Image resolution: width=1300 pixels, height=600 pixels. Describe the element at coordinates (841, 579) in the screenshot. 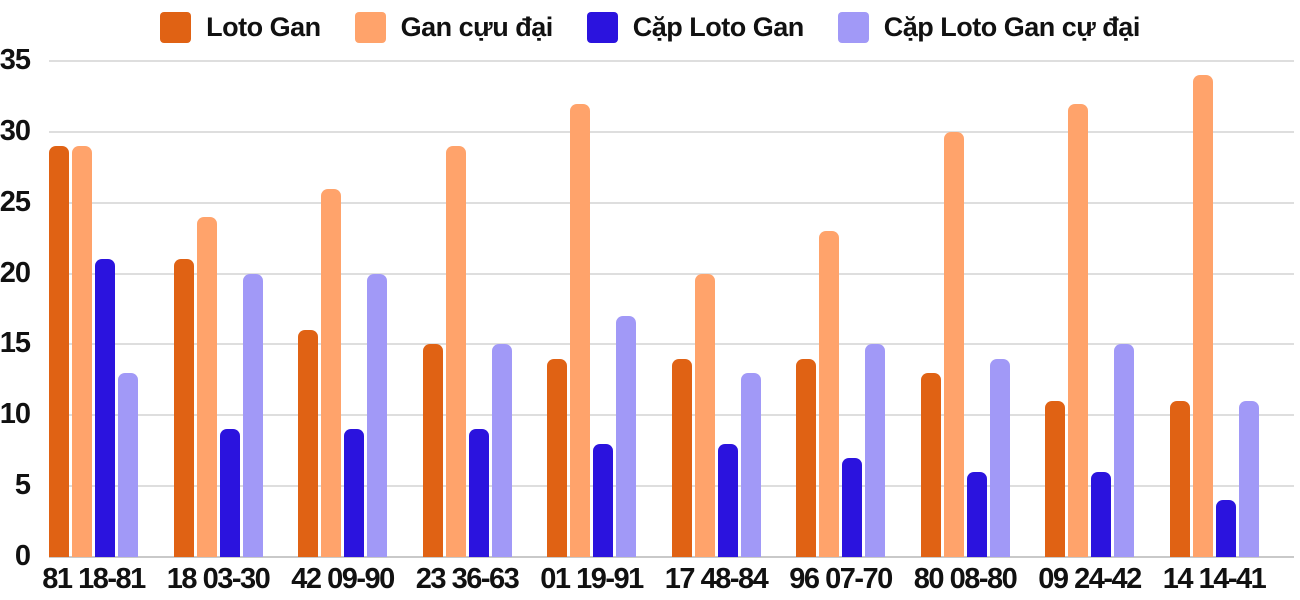

I see `x-axis-category-label: 96 07-70` at that location.